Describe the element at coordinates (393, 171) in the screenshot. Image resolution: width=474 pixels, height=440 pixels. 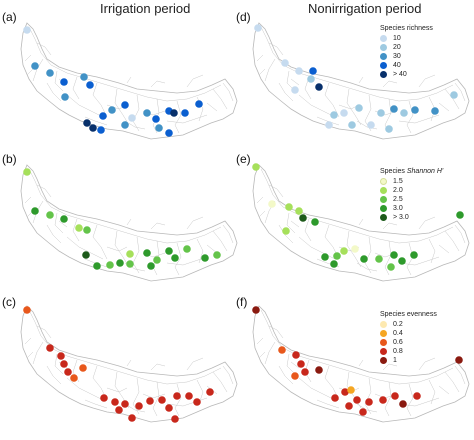
I see `legend-shannon-title-prefix: Species` at that location.